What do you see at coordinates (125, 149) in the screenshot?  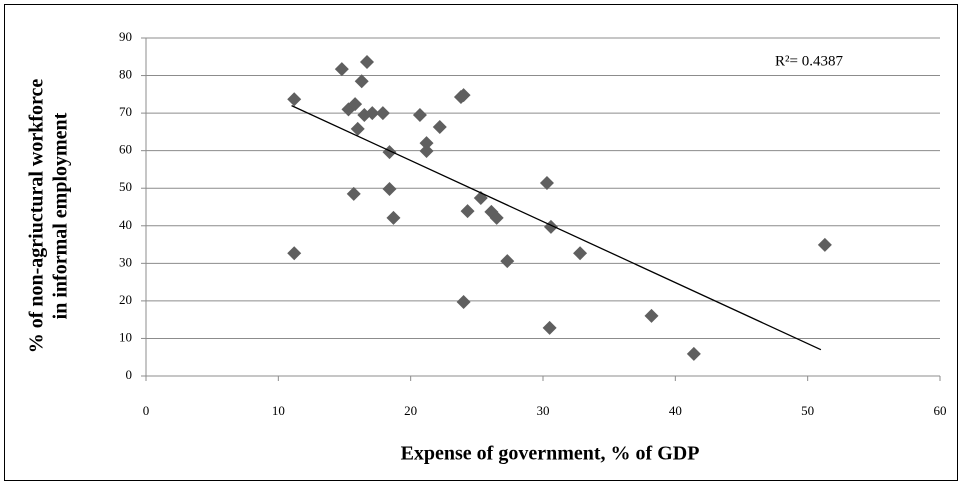 I see `y-tick-label: 60` at bounding box center [125, 149].